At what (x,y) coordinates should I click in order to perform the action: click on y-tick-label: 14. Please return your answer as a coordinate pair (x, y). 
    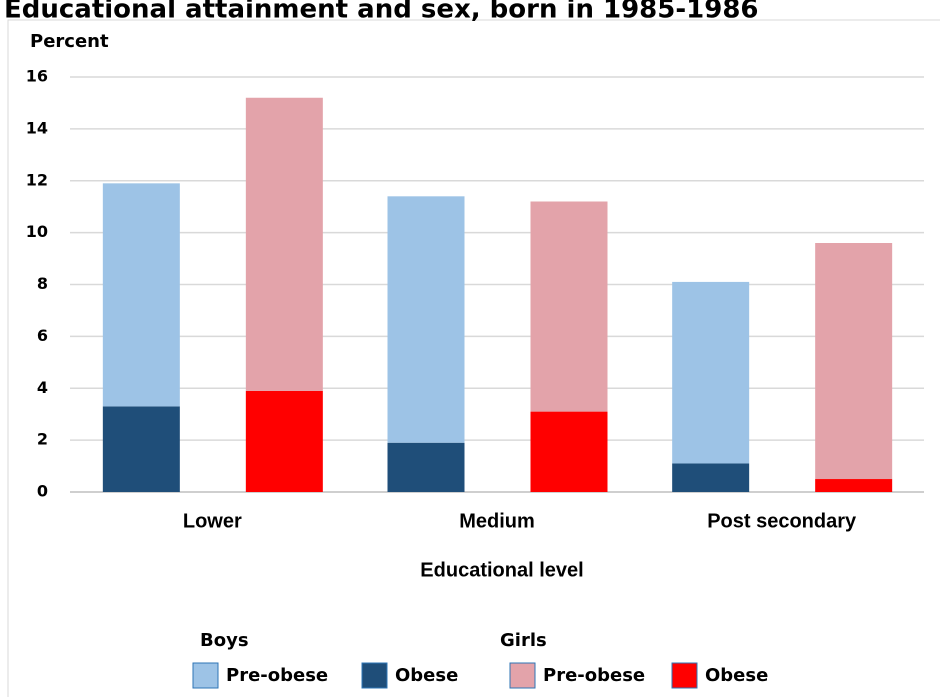
    Looking at the image, I should click on (37, 127).